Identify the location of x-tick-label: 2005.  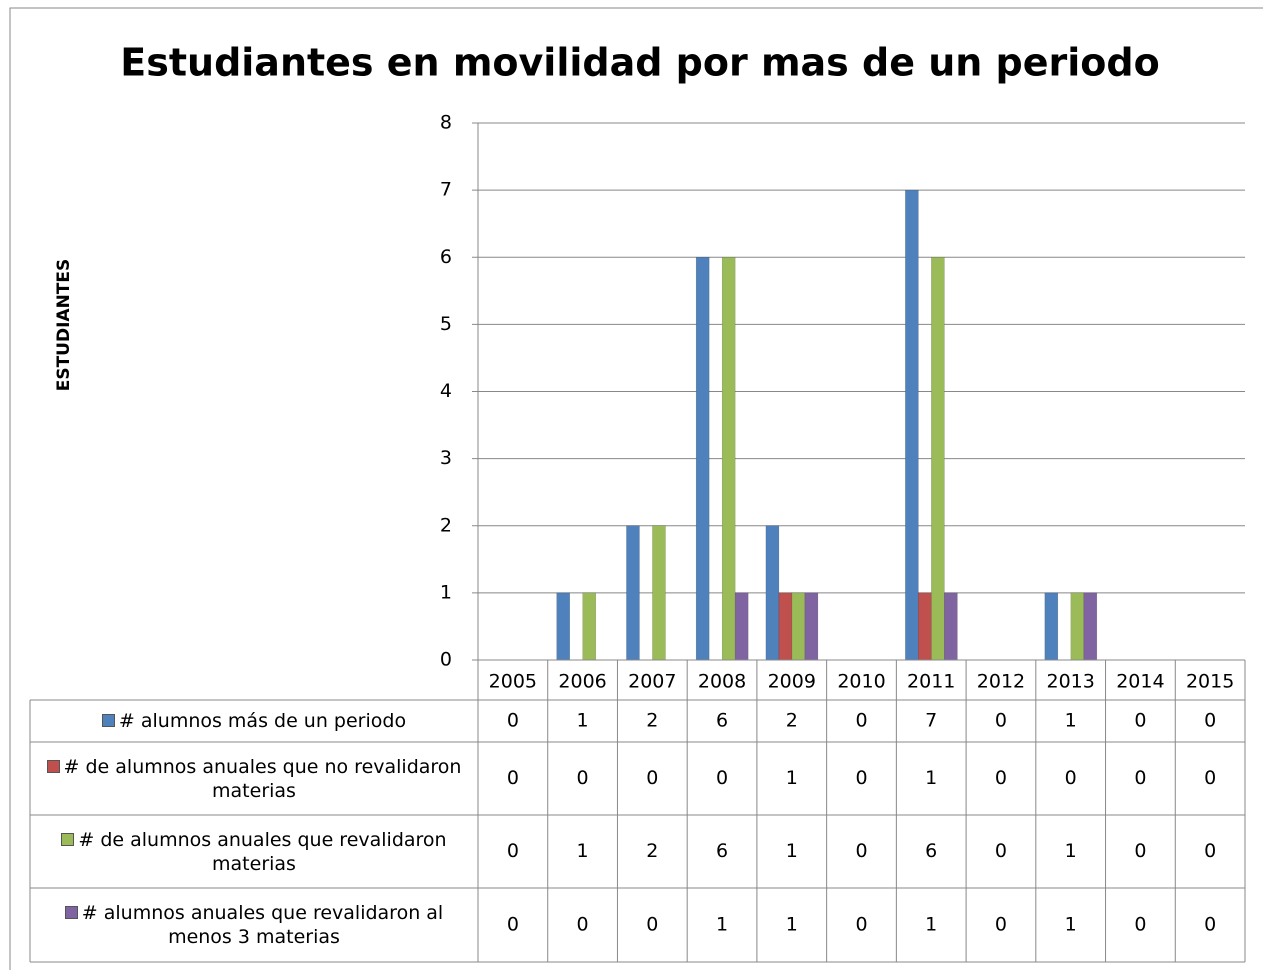
(513, 682).